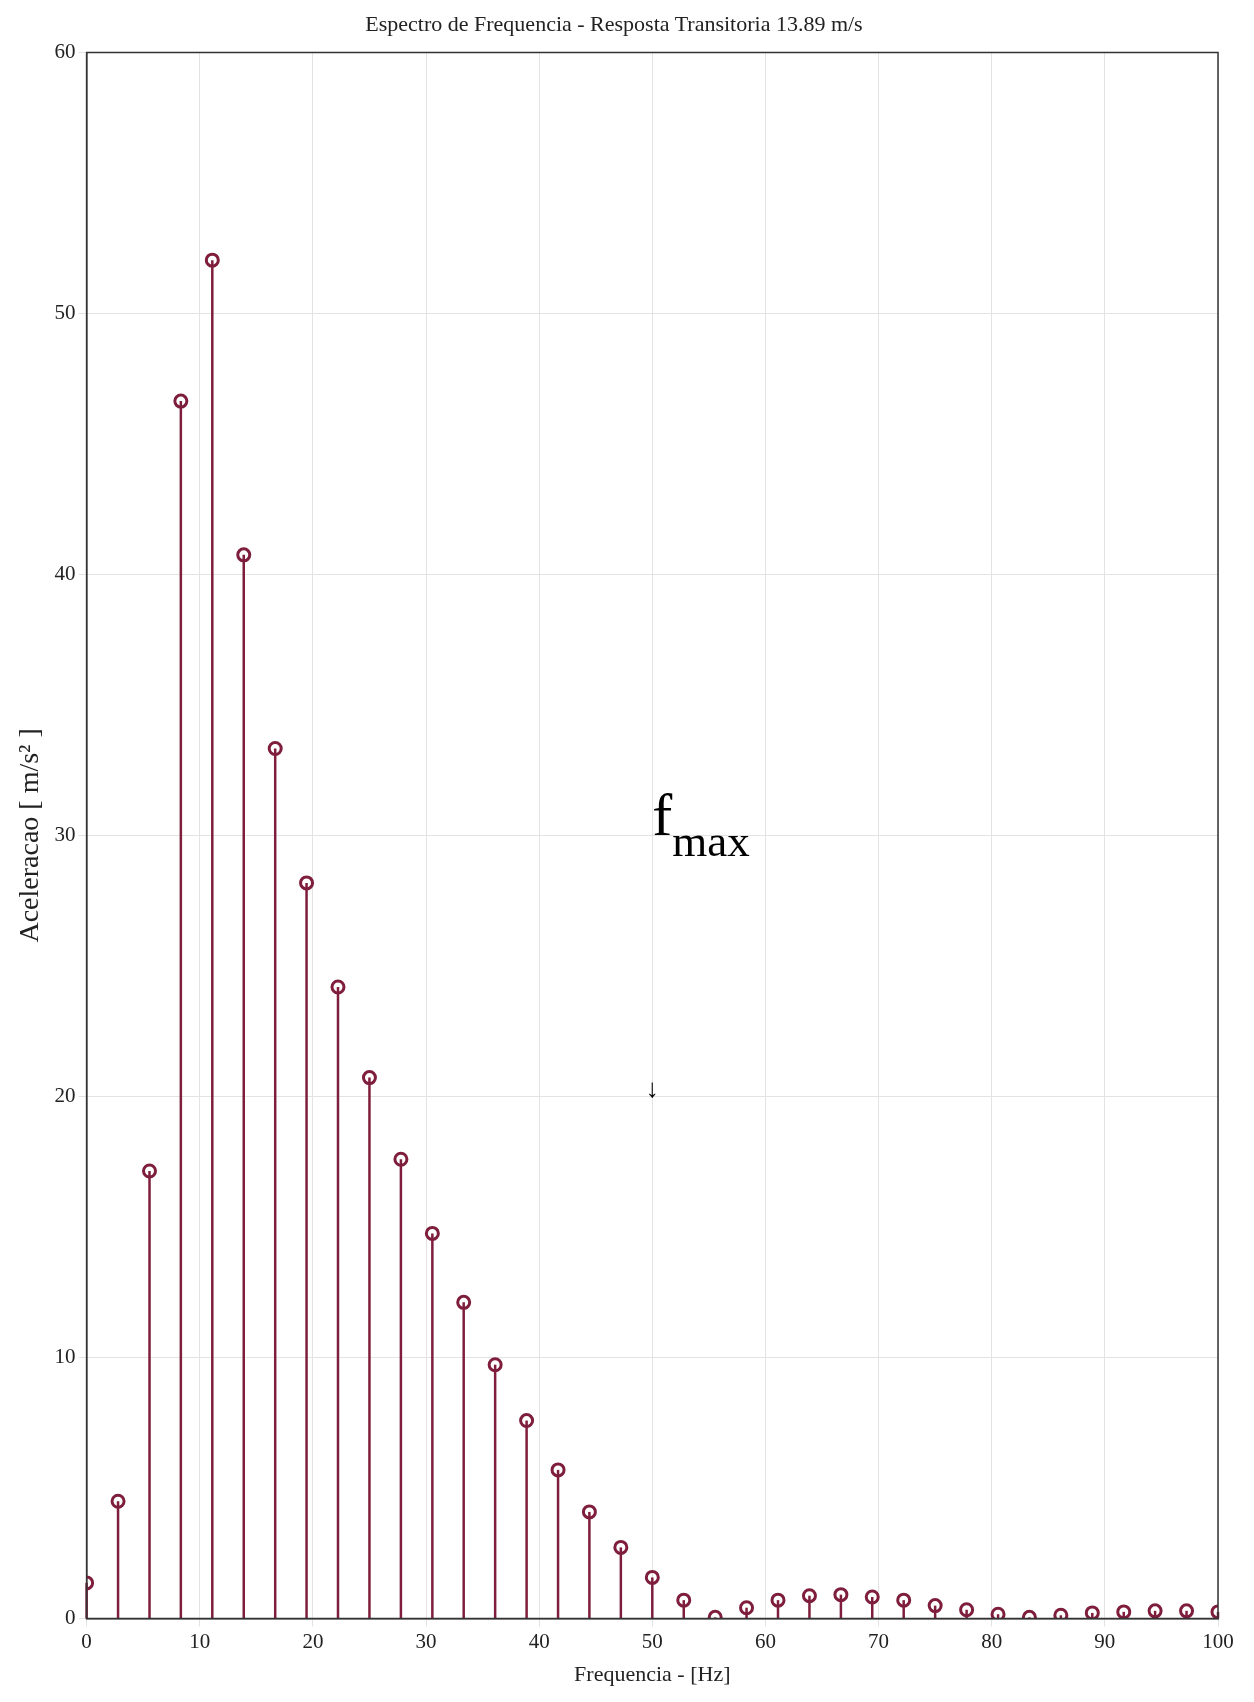  What do you see at coordinates (652, 1673) in the screenshot?
I see `x-axis-title: Frequencia - [Hz]` at bounding box center [652, 1673].